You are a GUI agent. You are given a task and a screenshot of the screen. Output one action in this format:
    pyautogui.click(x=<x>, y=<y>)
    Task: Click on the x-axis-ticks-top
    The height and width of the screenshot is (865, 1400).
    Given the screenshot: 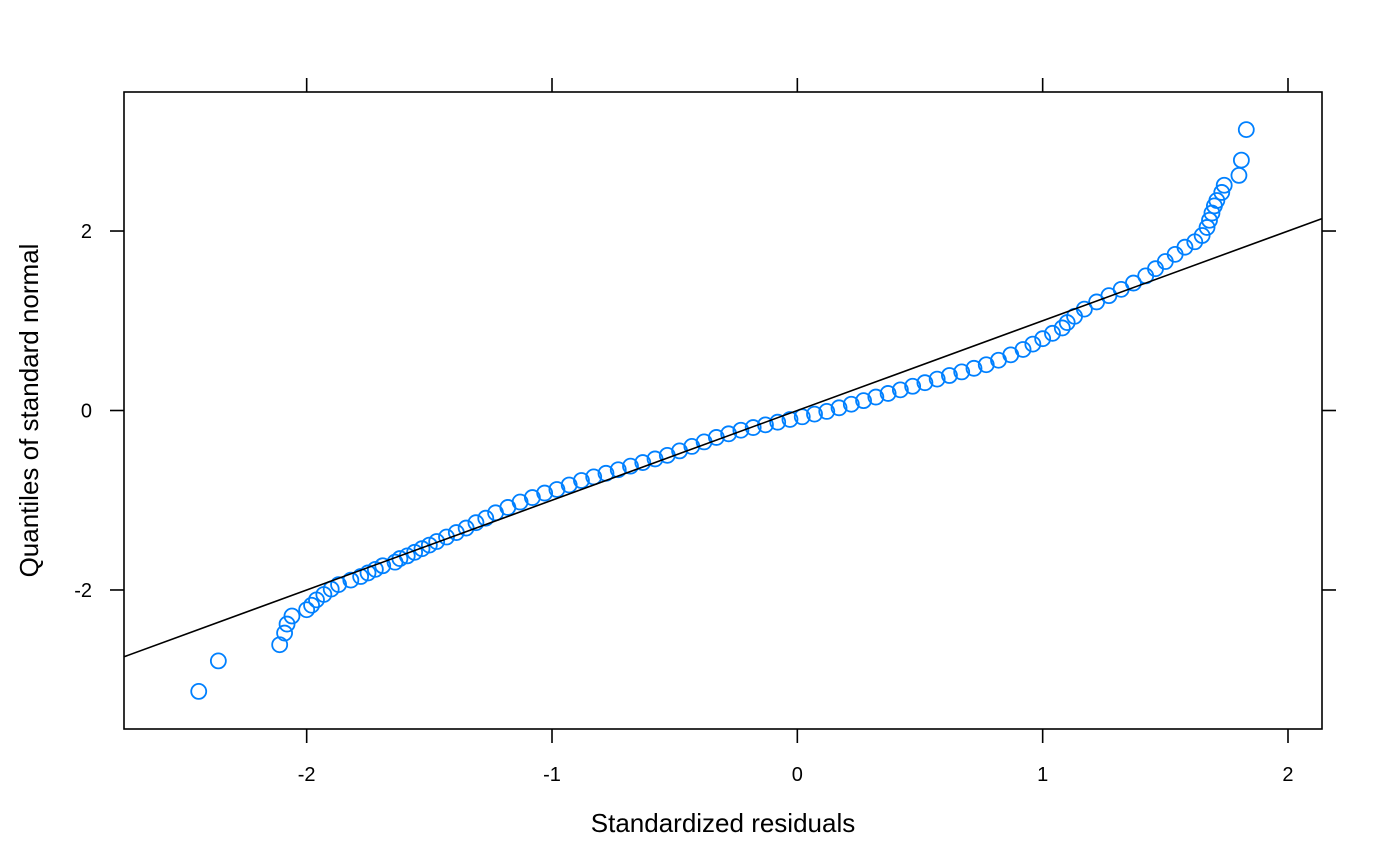 What is the action you would take?
    pyautogui.click(x=797, y=85)
    